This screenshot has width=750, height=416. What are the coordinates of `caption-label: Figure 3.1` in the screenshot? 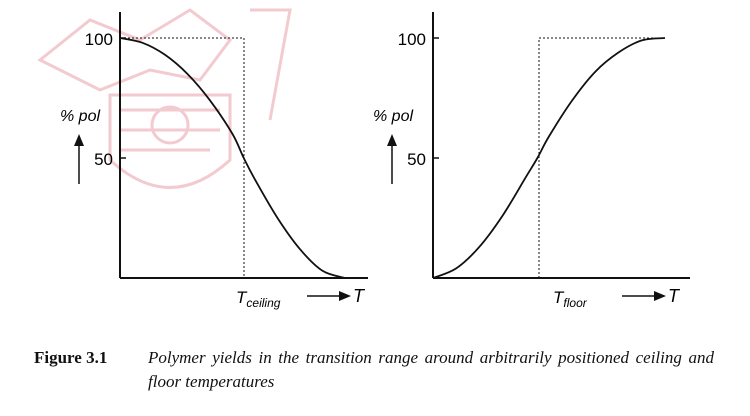 It's located at (71, 357).